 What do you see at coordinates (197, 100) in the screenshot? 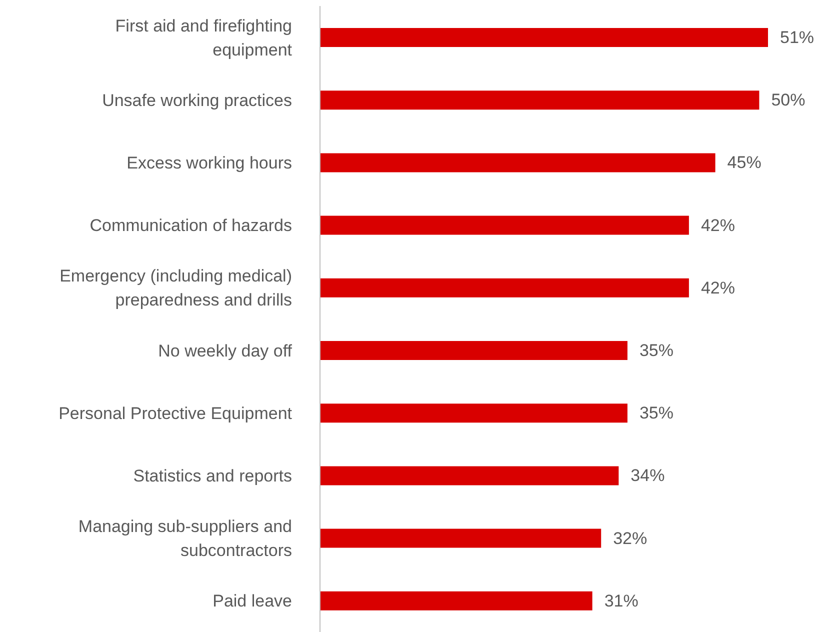
I see `y-tick-label: Unsafe working practices` at bounding box center [197, 100].